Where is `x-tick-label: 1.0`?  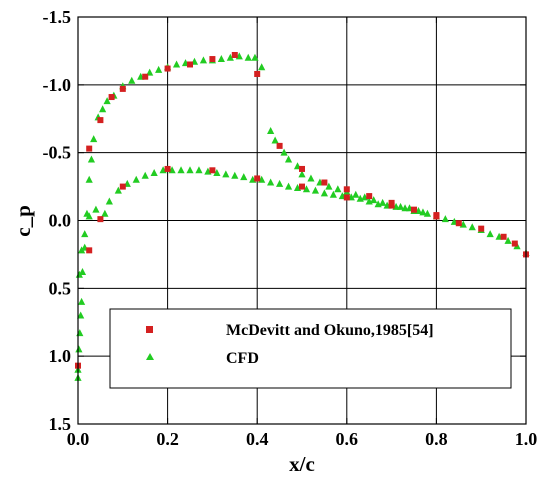
x-tick-label: 1.0 is located at coordinates (526, 439).